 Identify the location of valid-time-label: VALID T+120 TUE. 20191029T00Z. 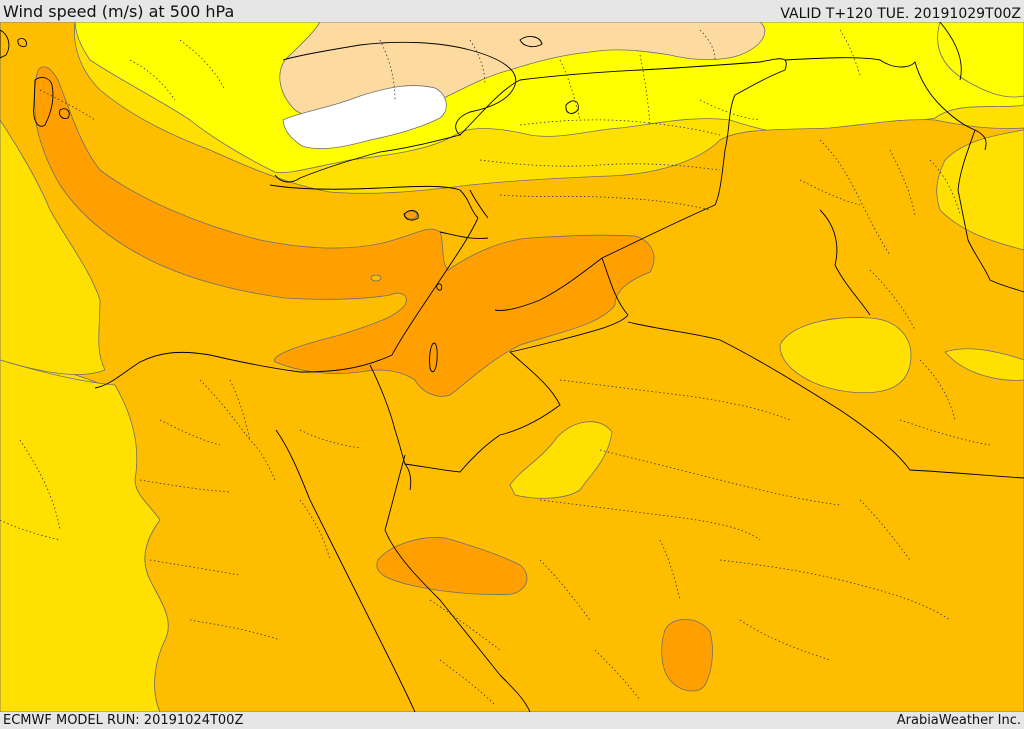
(900, 14).